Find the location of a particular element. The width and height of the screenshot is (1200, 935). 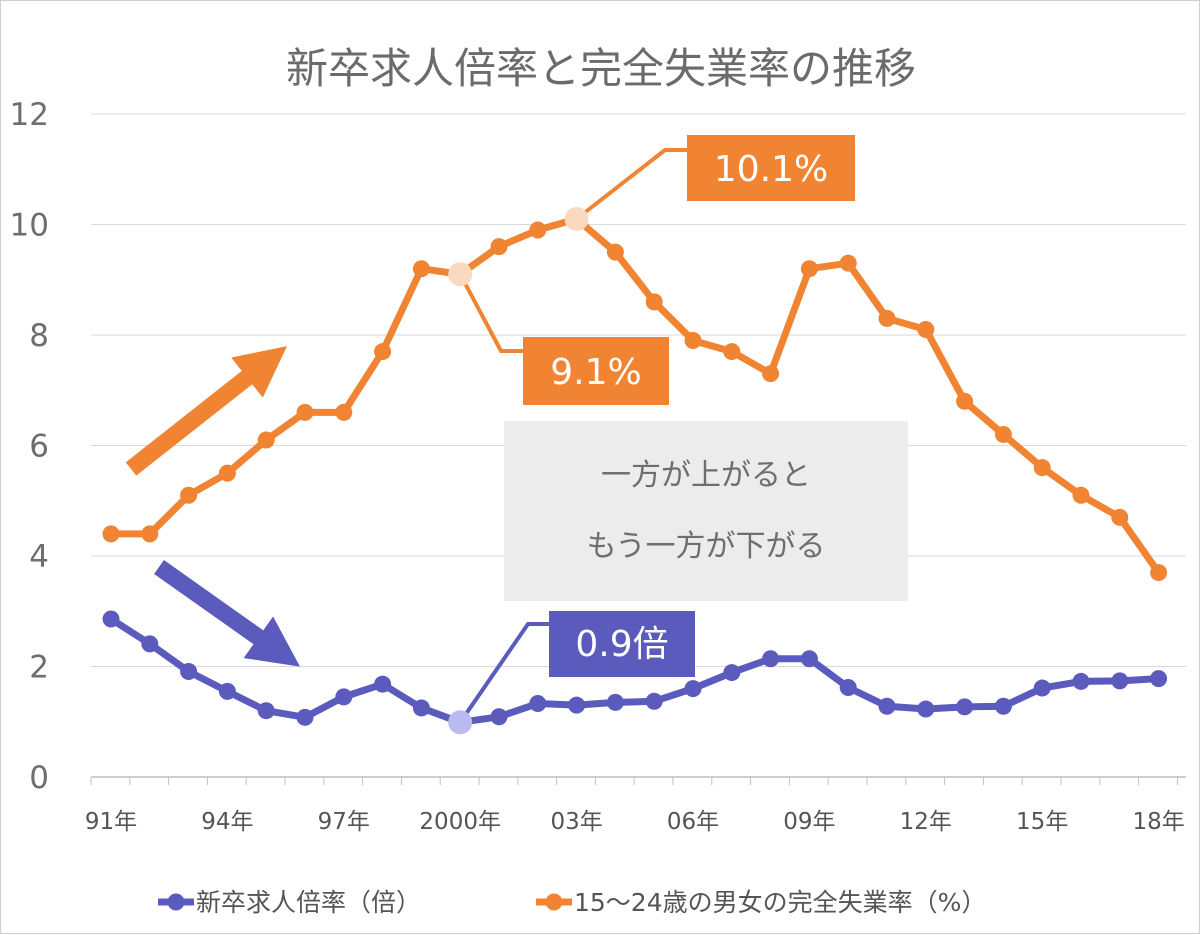

peak-callout-box is located at coordinates (771, 168).